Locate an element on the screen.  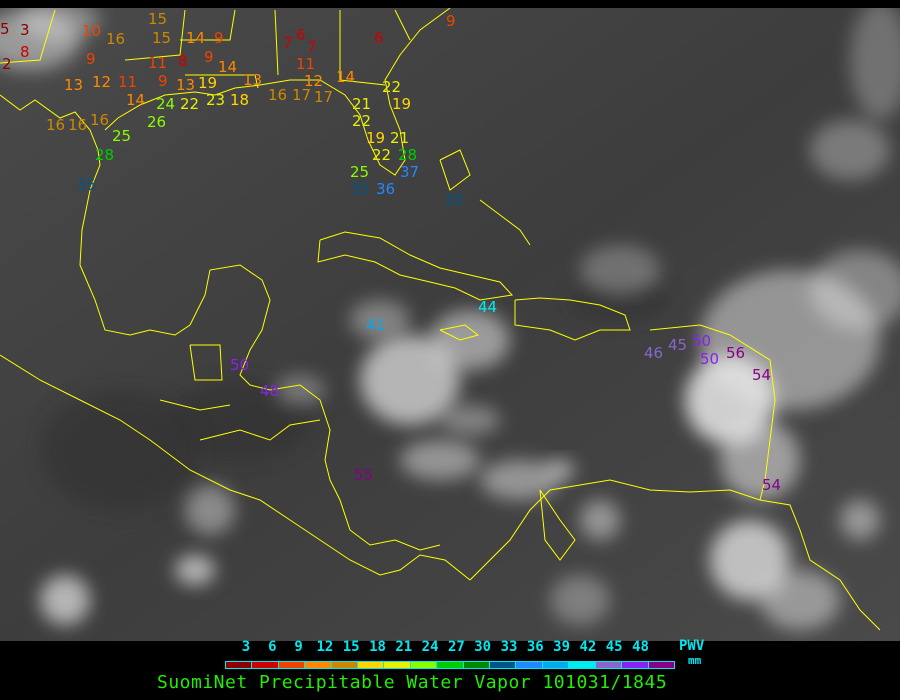
legend-tick: 27 is located at coordinates (456, 647).